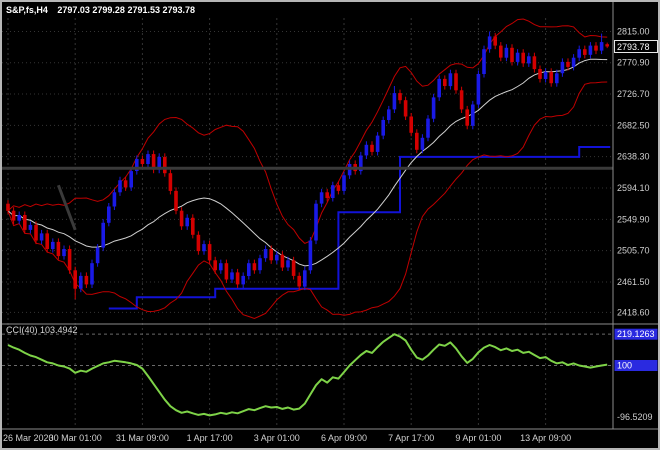 The width and height of the screenshot is (660, 450). I want to click on cci-indicator-label: CCI(40) 103.4942, so click(42, 330).